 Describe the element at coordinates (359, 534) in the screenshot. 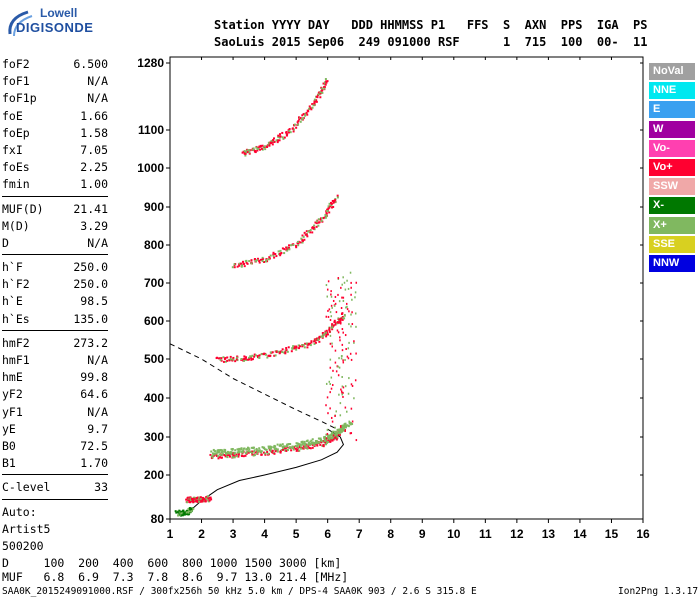

I see `x-tick-label: 7` at that location.